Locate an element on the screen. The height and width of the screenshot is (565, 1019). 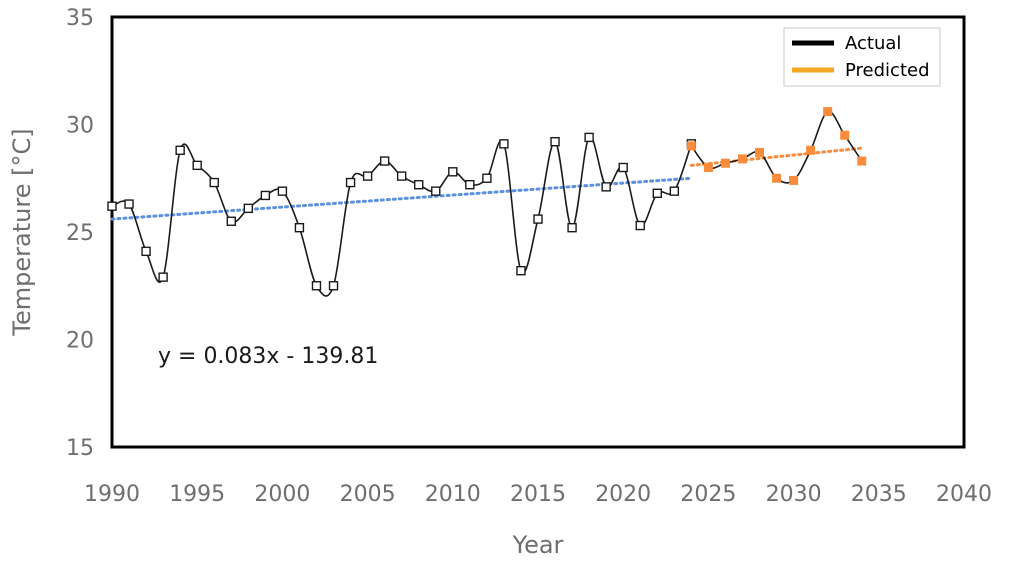
x-tick-label: 2000 is located at coordinates (282, 494).